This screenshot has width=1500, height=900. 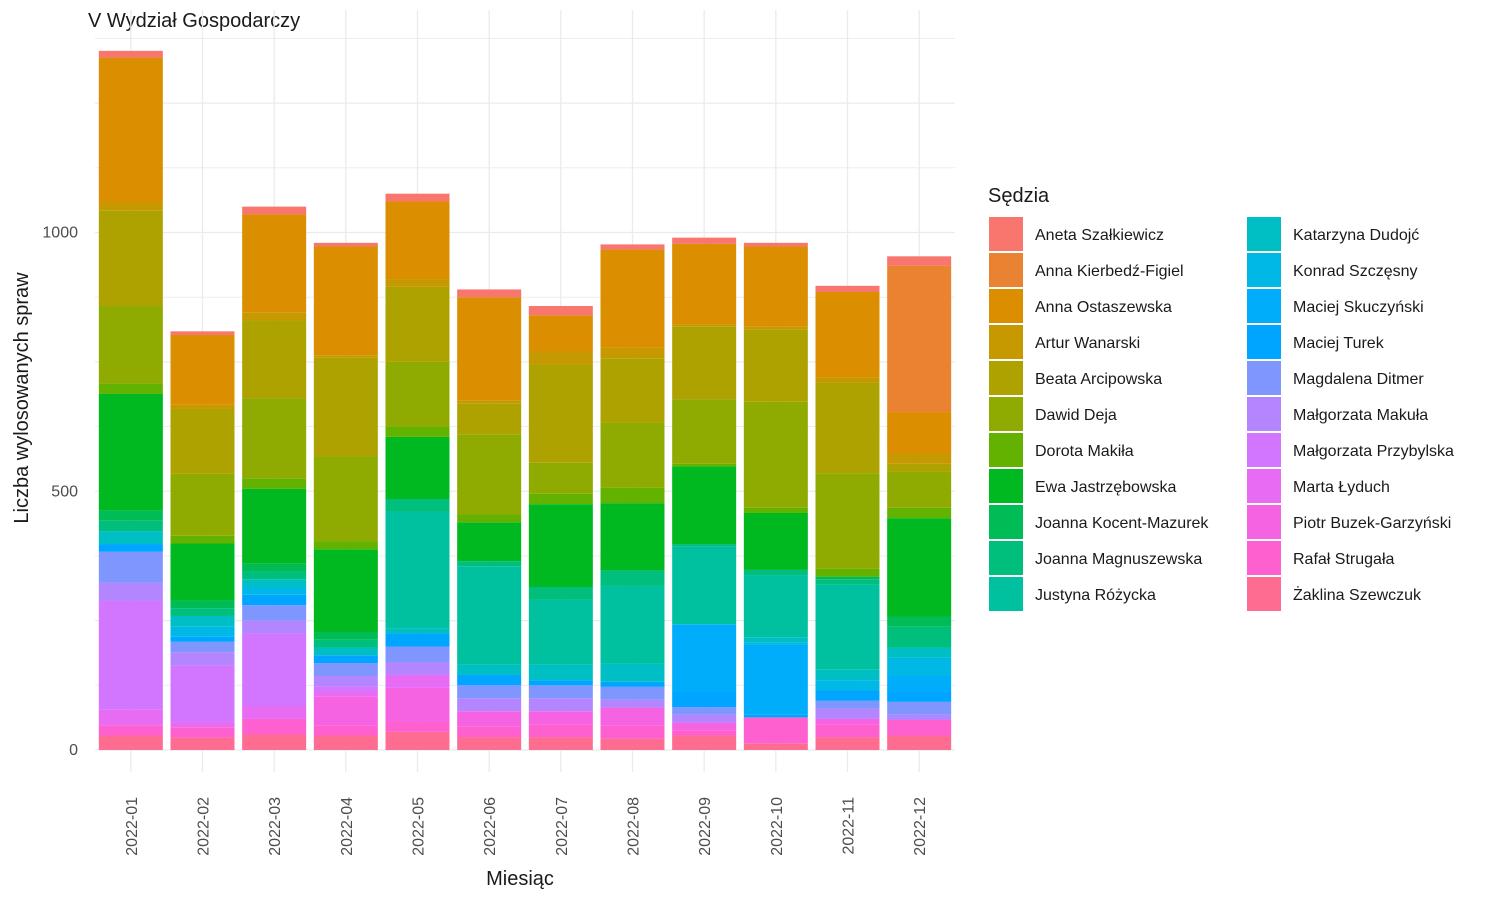 What do you see at coordinates (194, 21) in the screenshot?
I see `chart-title: V Wydział Gospodarczy` at bounding box center [194, 21].